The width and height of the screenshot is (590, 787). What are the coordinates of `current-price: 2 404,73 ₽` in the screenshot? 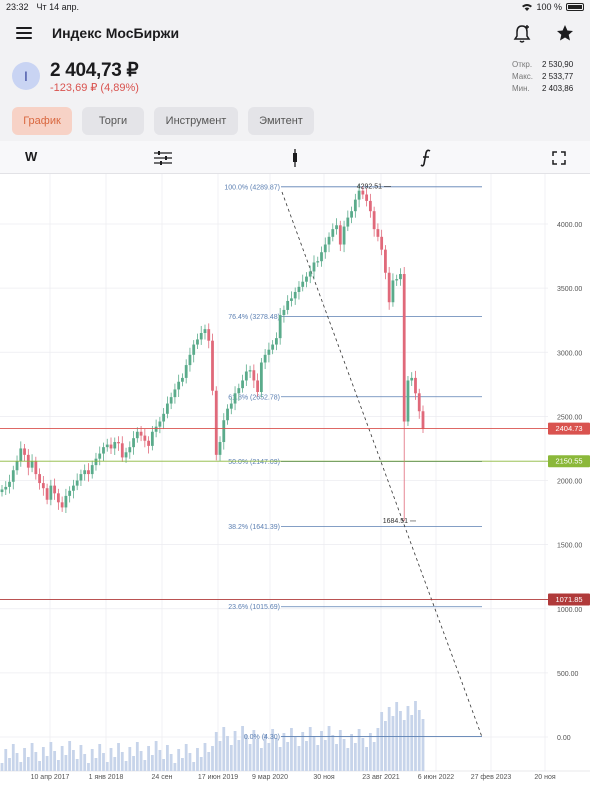 It's located at (94, 70).